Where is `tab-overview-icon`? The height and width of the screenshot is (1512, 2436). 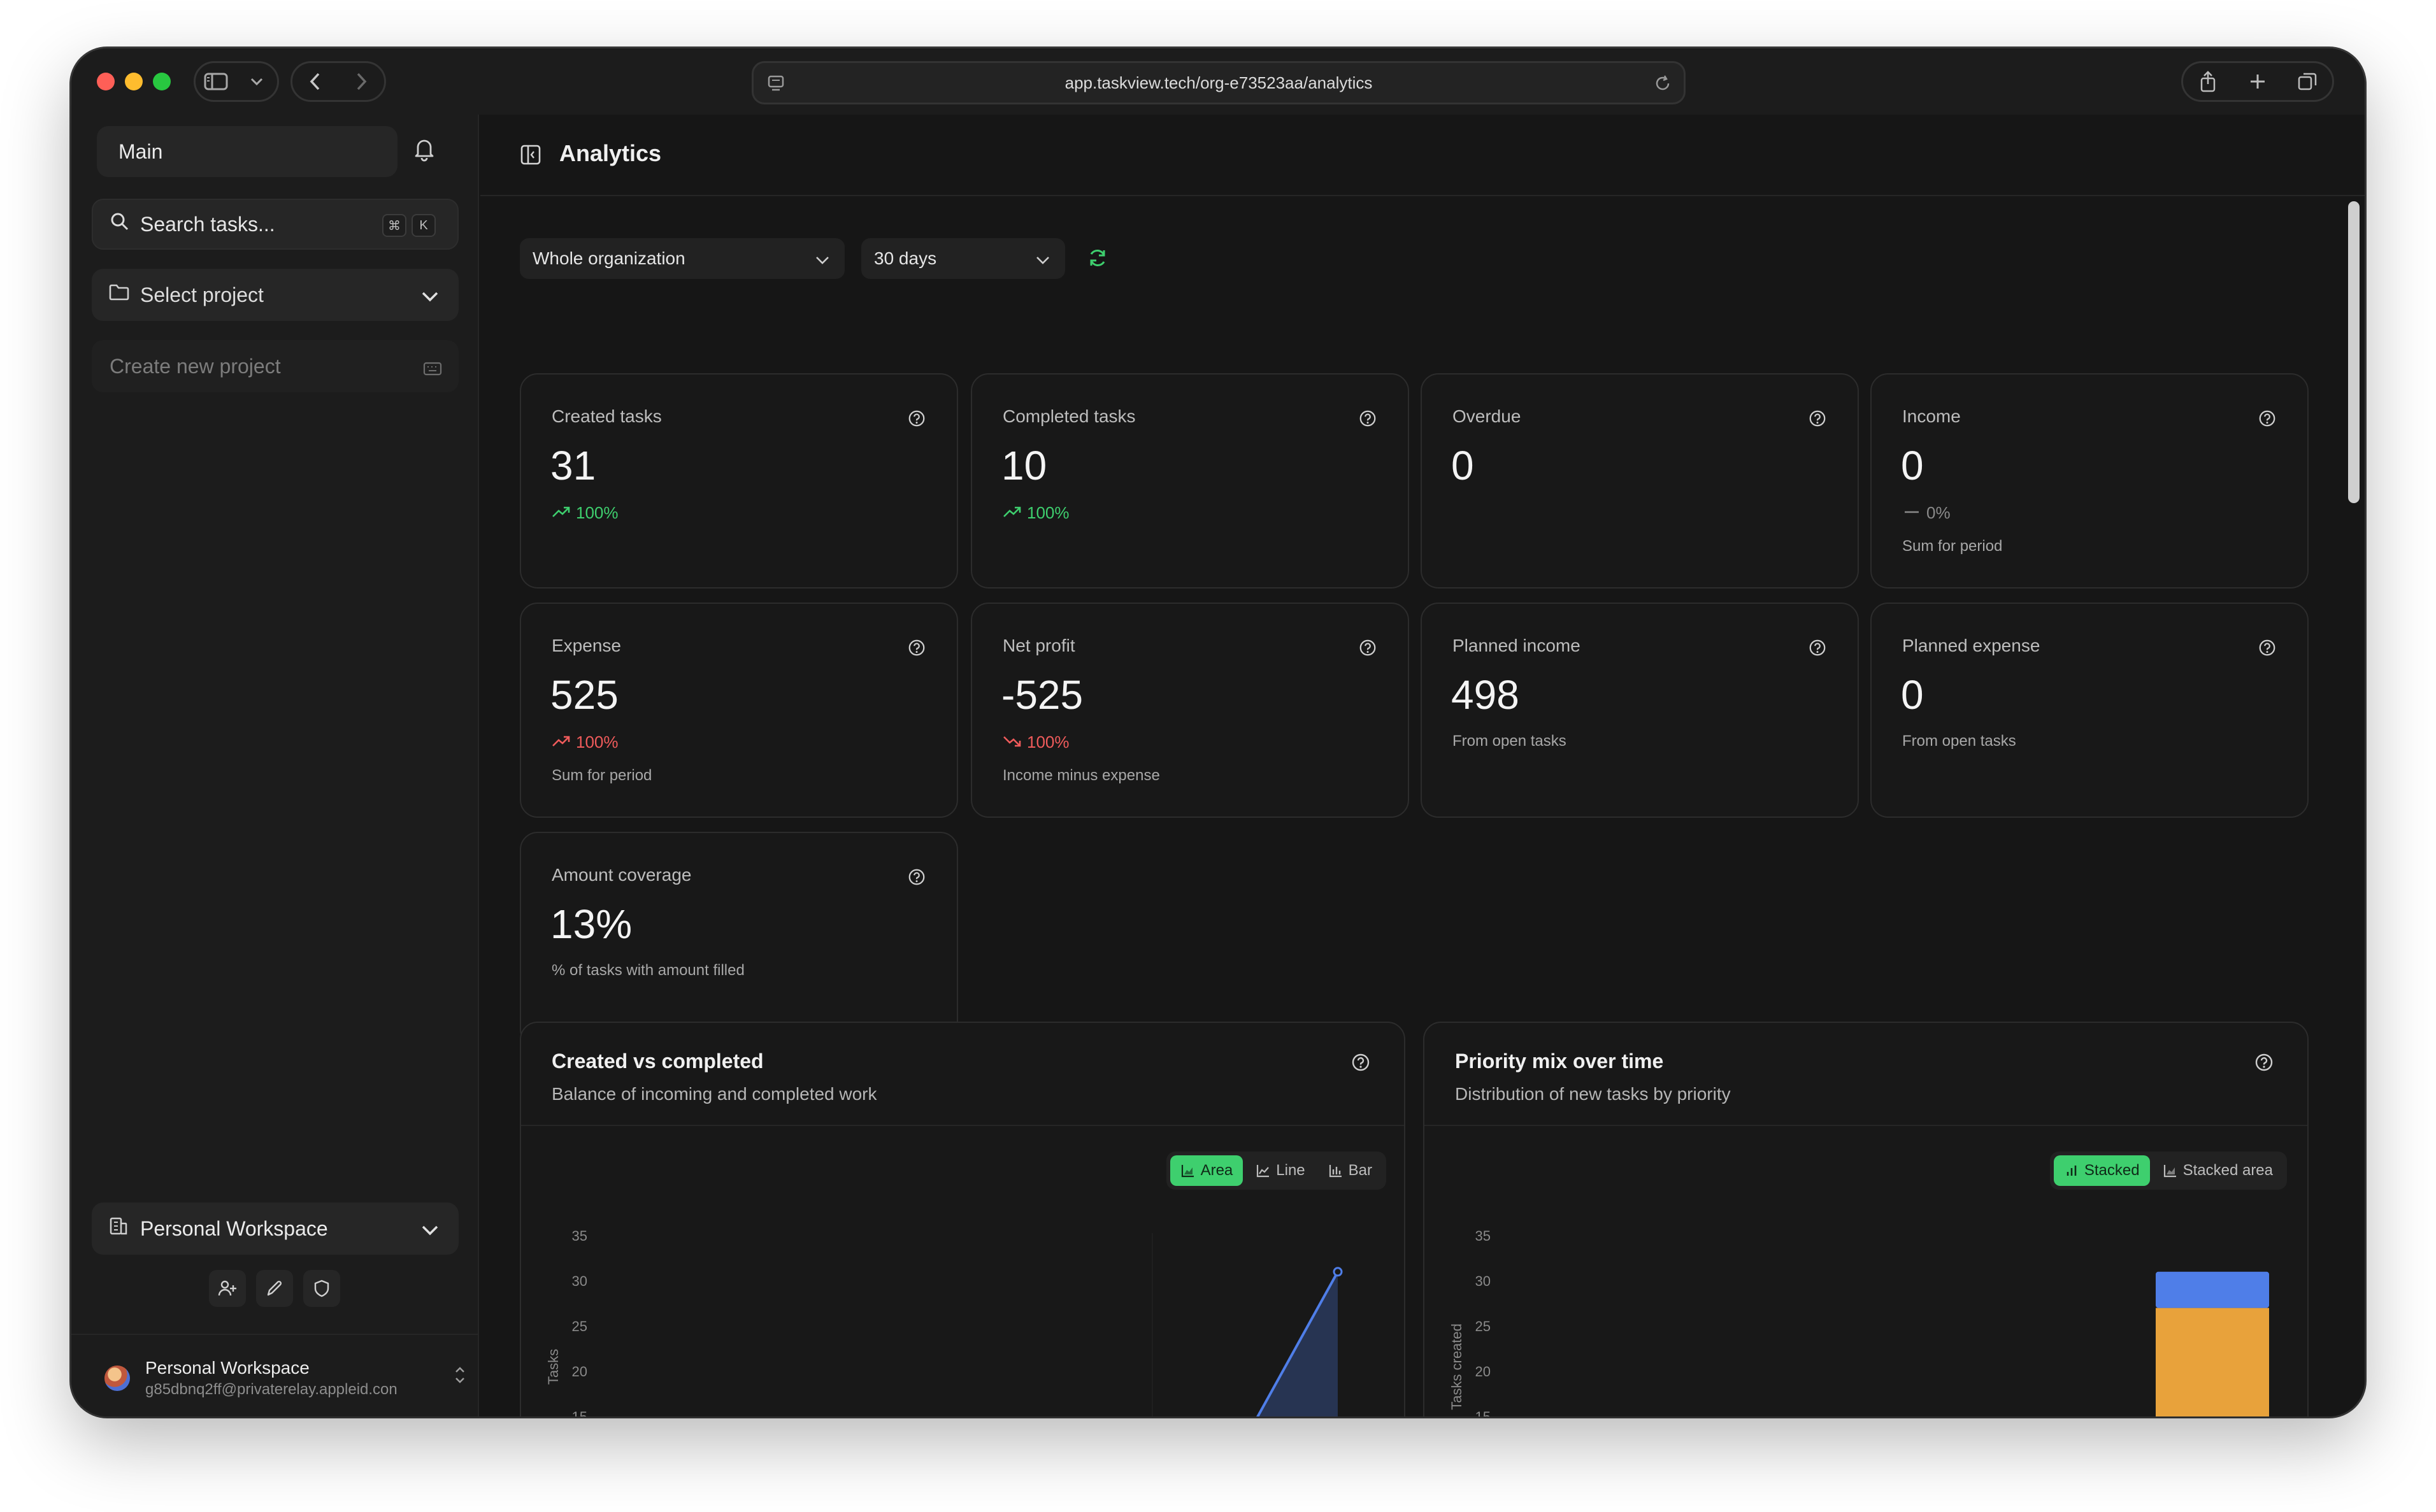
tab-overview-icon is located at coordinates (2307, 81).